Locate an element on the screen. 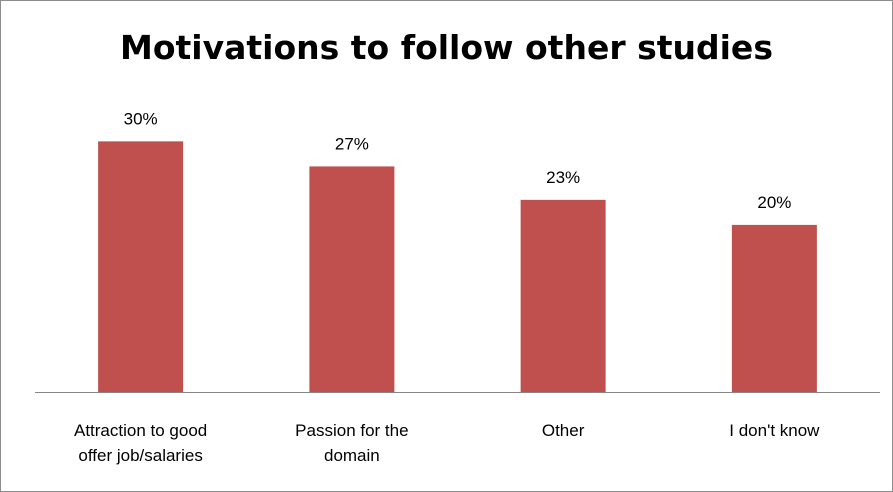 This screenshot has height=492, width=893. category-label-3-line-0: I don't know is located at coordinates (774, 430).